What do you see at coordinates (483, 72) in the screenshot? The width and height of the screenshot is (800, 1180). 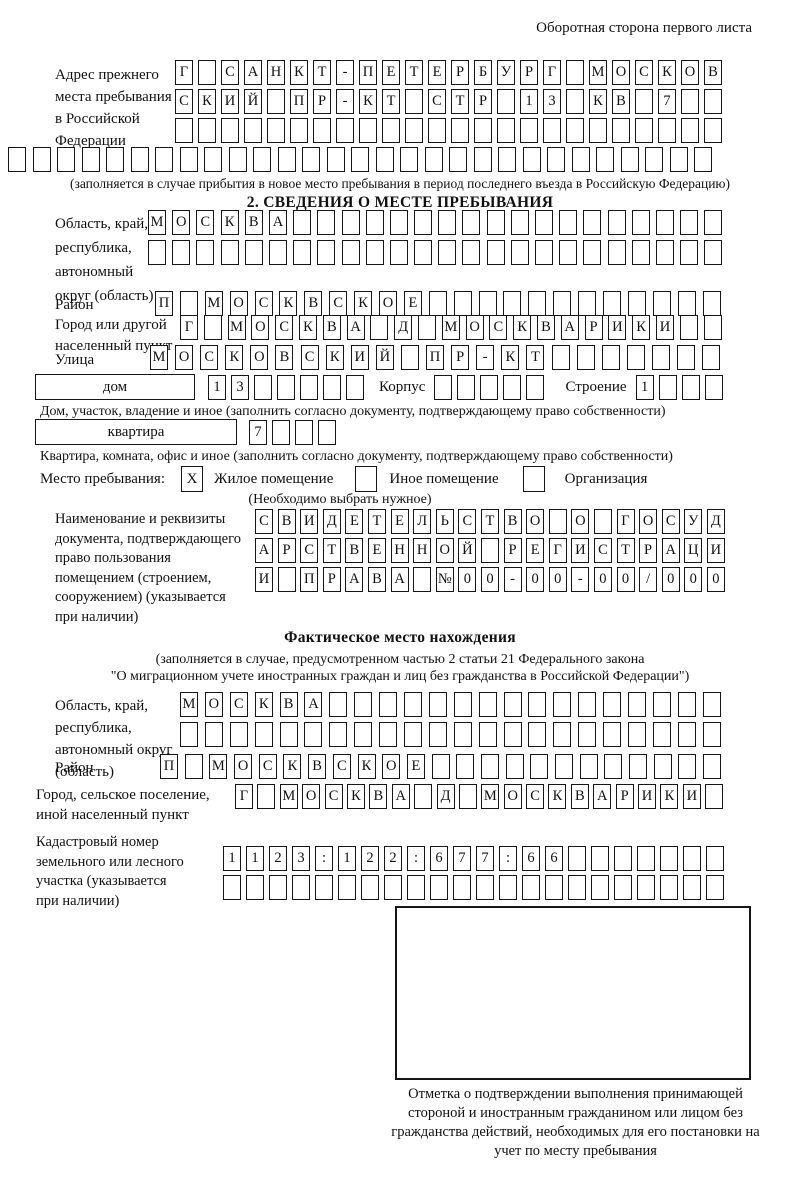 I see `char-box: Б` at bounding box center [483, 72].